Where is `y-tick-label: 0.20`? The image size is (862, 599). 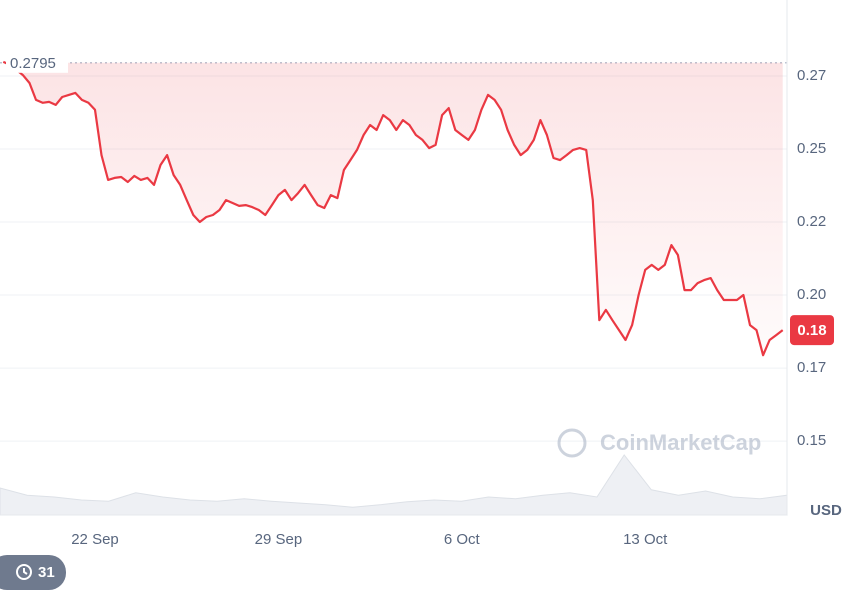 y-tick-label: 0.20 is located at coordinates (811, 294).